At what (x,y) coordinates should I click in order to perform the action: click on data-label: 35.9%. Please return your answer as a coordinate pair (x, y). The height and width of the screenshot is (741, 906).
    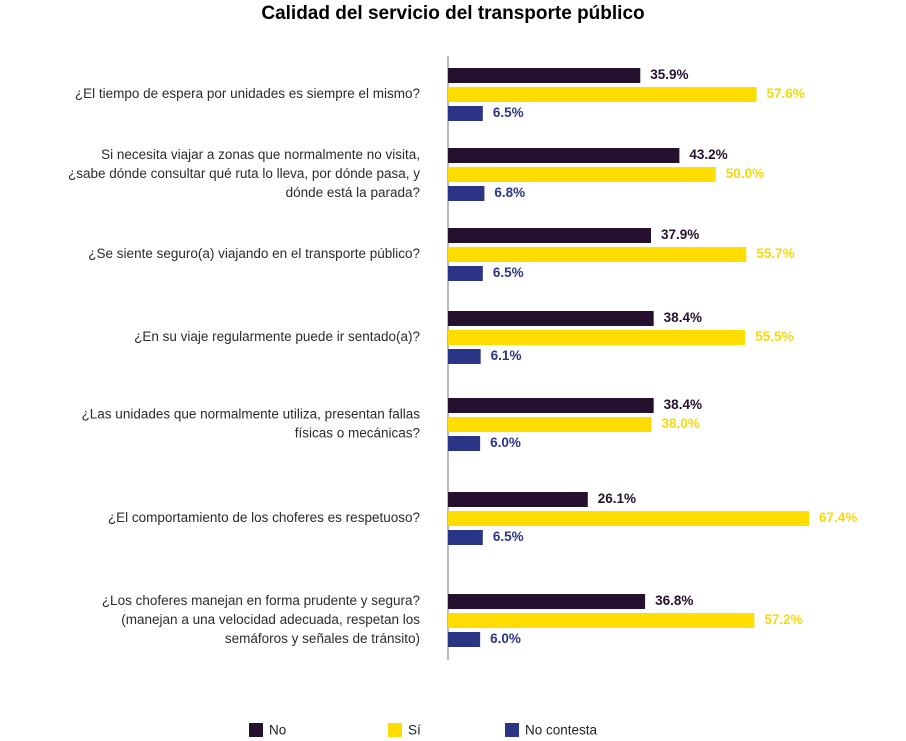
    Looking at the image, I should click on (669, 74).